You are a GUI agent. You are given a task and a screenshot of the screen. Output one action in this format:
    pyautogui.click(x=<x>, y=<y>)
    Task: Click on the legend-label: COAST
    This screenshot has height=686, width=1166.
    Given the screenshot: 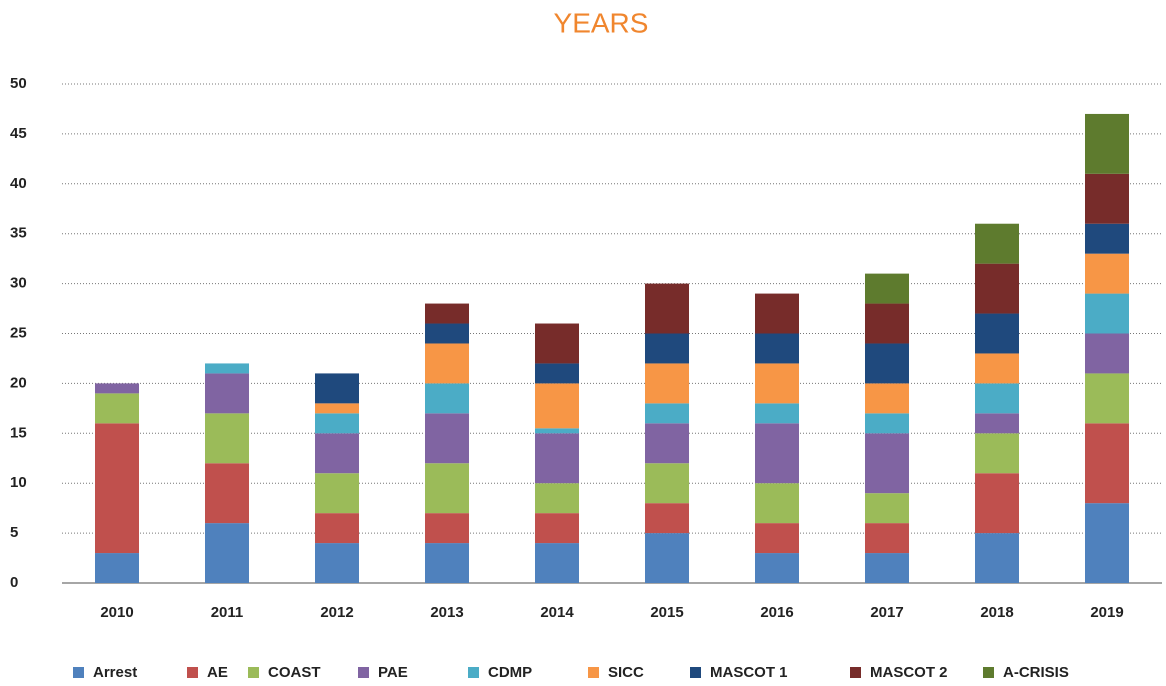 What is the action you would take?
    pyautogui.click(x=294, y=672)
    